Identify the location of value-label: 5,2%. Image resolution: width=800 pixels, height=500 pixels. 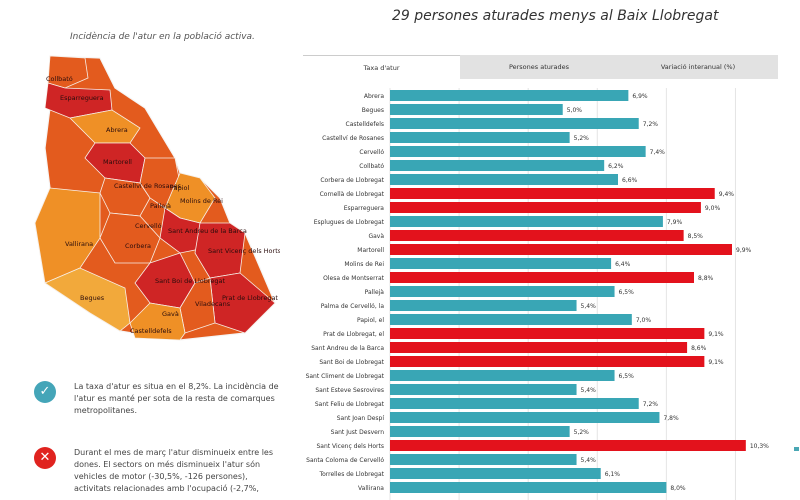
(582, 432).